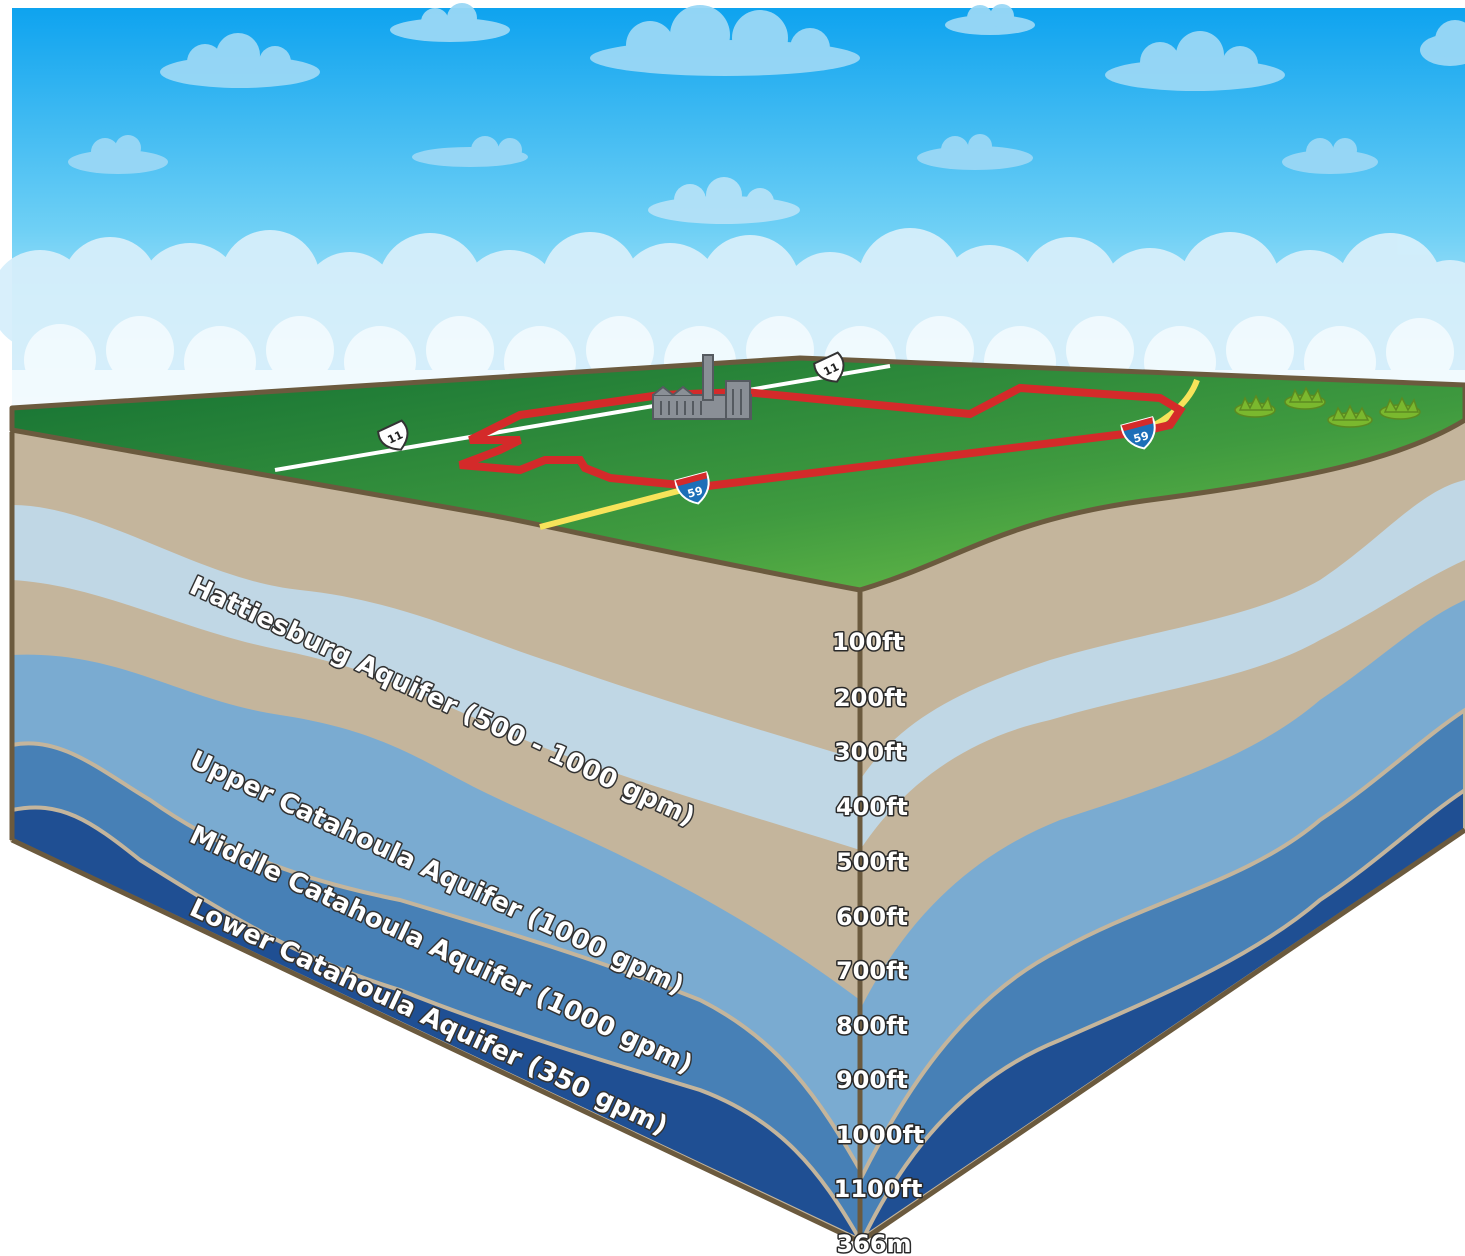 The height and width of the screenshot is (1256, 1465). I want to click on depth-marker: 100ft, so click(868, 642).